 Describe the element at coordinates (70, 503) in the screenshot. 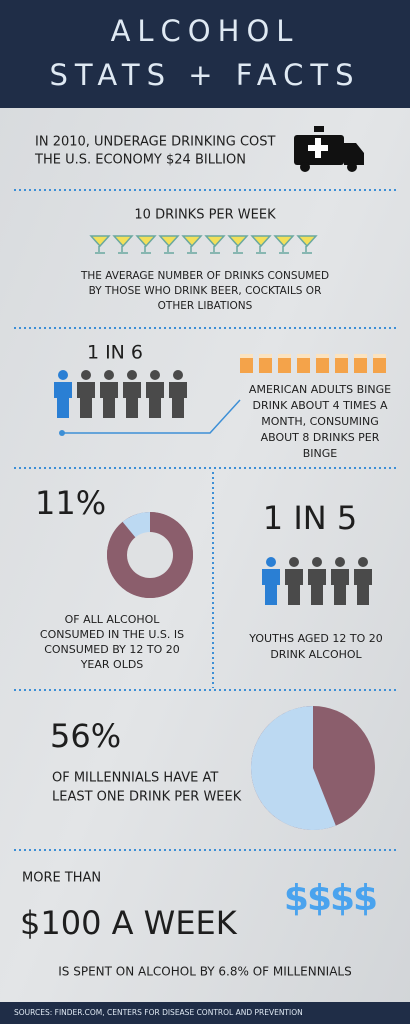

I see `stat: 11%` at that location.